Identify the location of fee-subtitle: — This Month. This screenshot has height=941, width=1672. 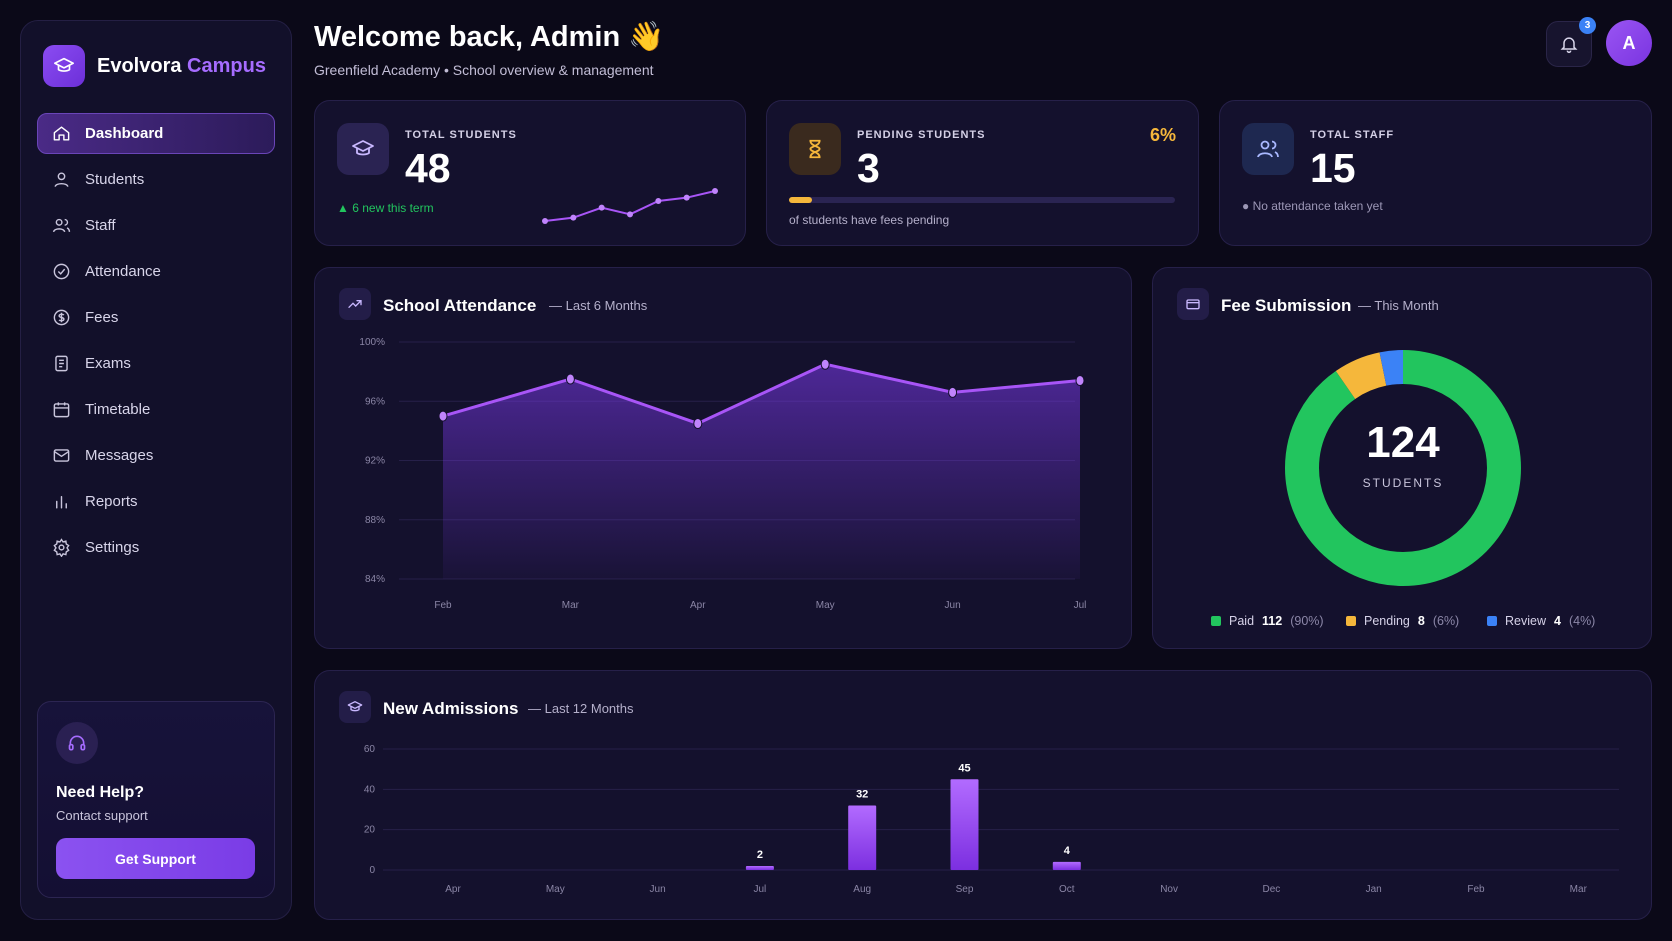
(1398, 305).